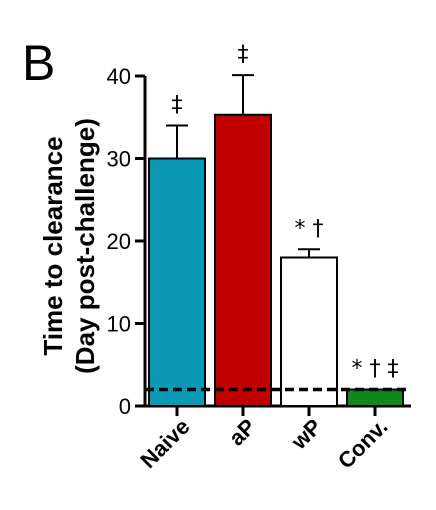 The height and width of the screenshot is (510, 436). I want to click on annotation-naive: ‡, so click(177, 105).